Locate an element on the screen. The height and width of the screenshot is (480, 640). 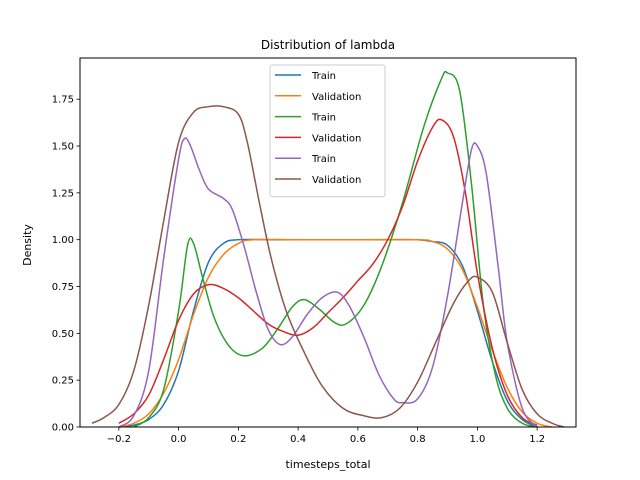
chart-title: Distribution of lambda is located at coordinates (328, 45).